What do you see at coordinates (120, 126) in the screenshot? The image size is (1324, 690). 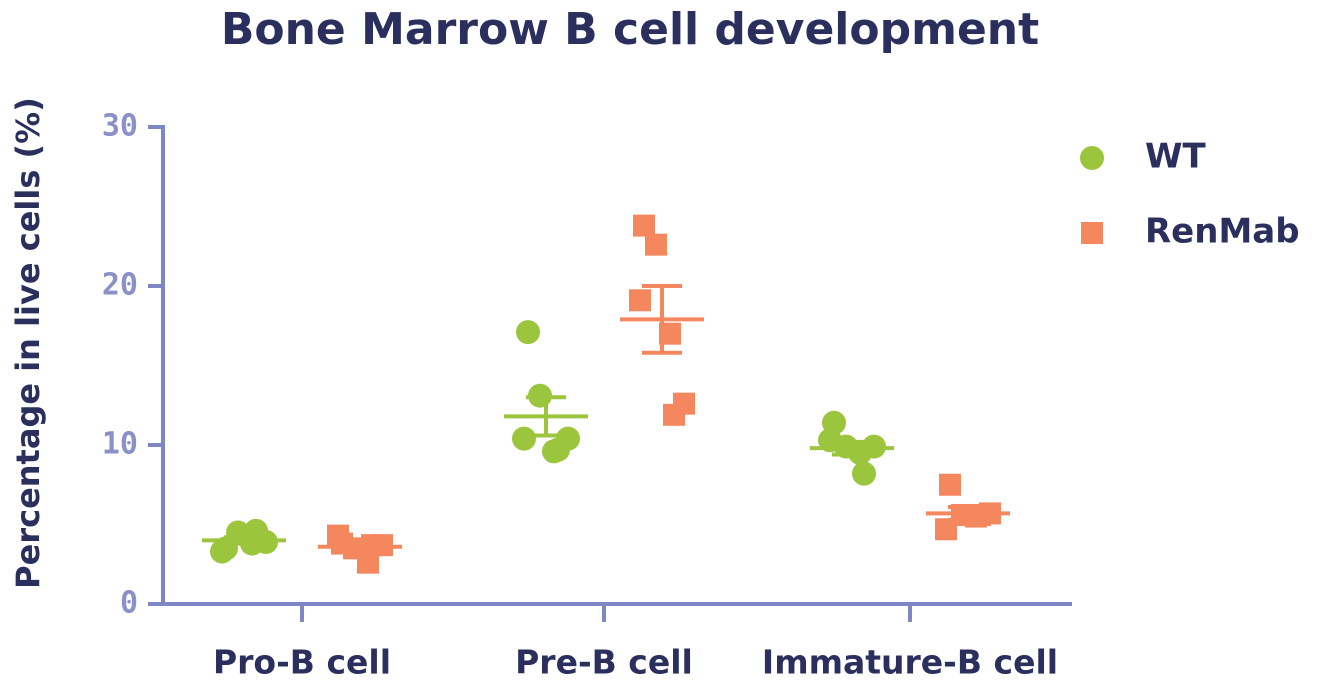 I see `y-tick-label: 30` at bounding box center [120, 126].